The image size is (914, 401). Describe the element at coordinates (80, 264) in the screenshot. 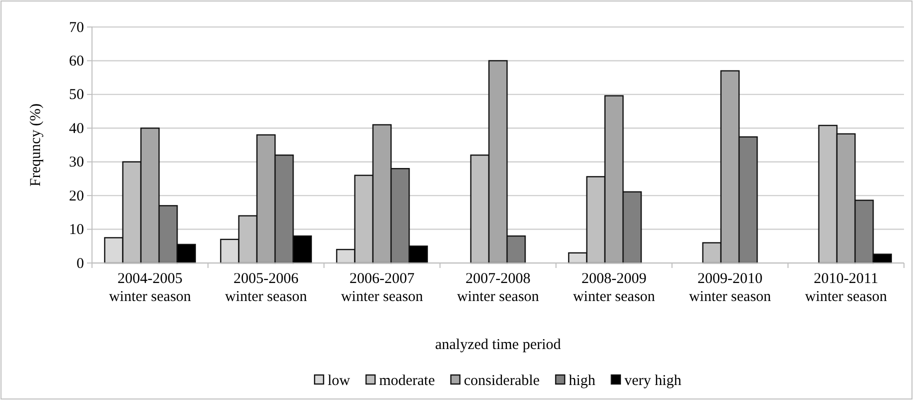

I see `y-tick-label: 0` at that location.